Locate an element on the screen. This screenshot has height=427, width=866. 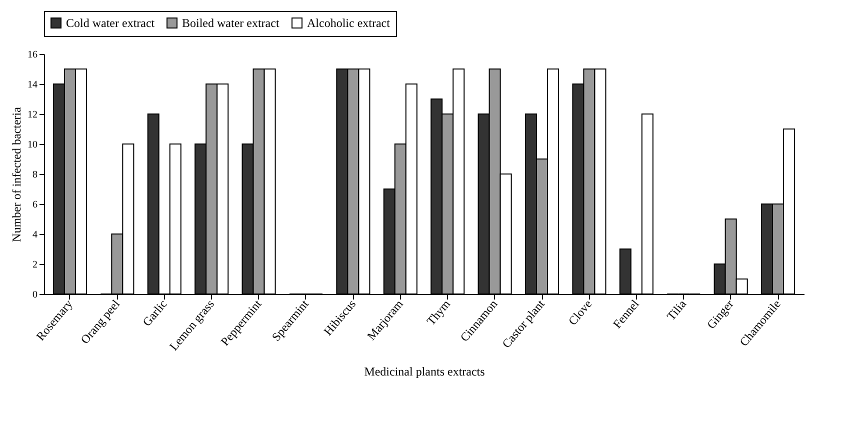
x-tick-label: Tilia is located at coordinates (677, 310).